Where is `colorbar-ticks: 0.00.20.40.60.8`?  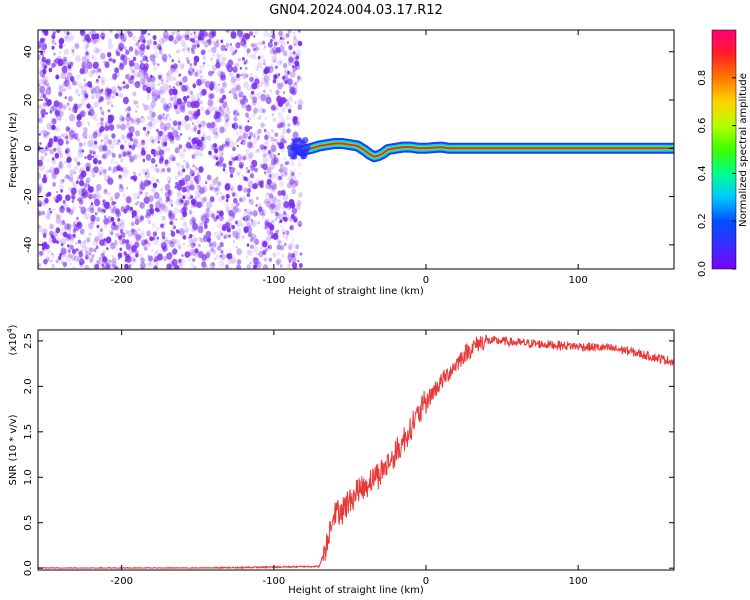
colorbar-ticks: 0.00.20.40.60.8 is located at coordinates (716, 173).